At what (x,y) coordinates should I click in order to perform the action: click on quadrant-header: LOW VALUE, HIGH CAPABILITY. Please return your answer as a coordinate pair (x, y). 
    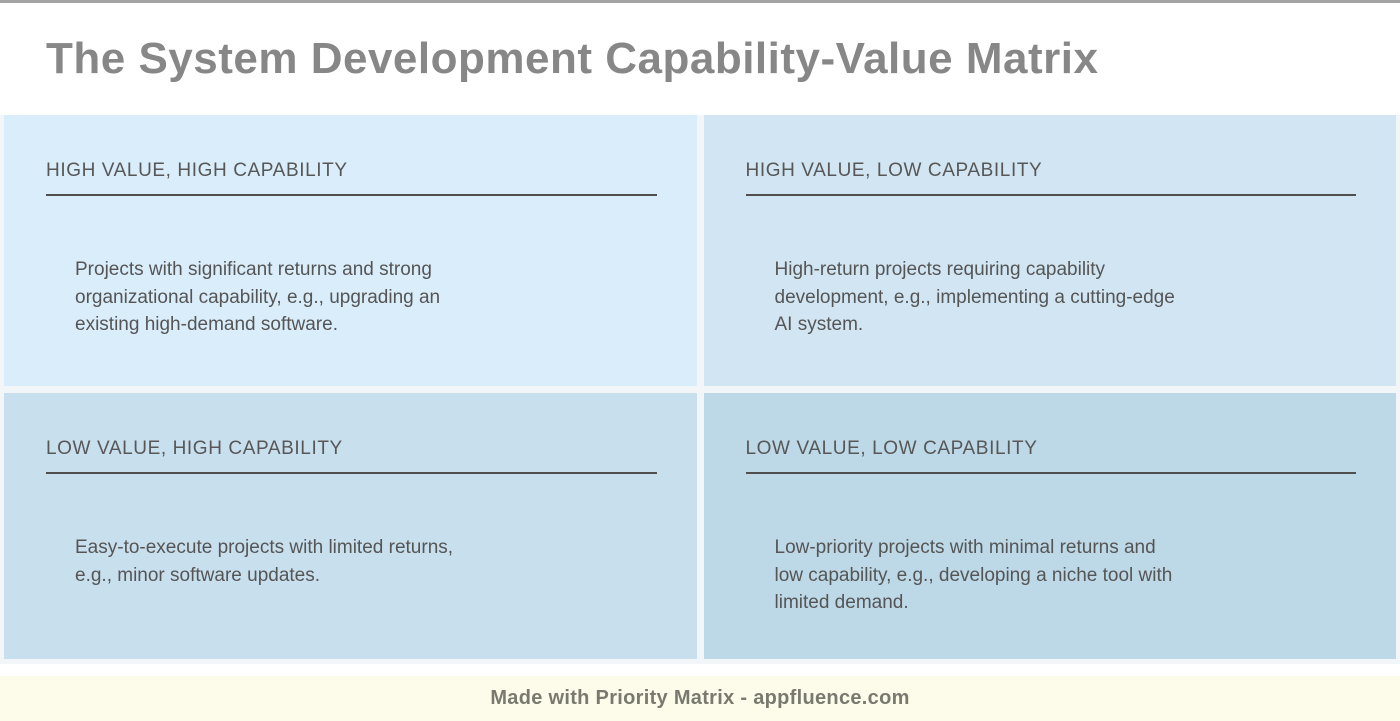
    Looking at the image, I should click on (194, 448).